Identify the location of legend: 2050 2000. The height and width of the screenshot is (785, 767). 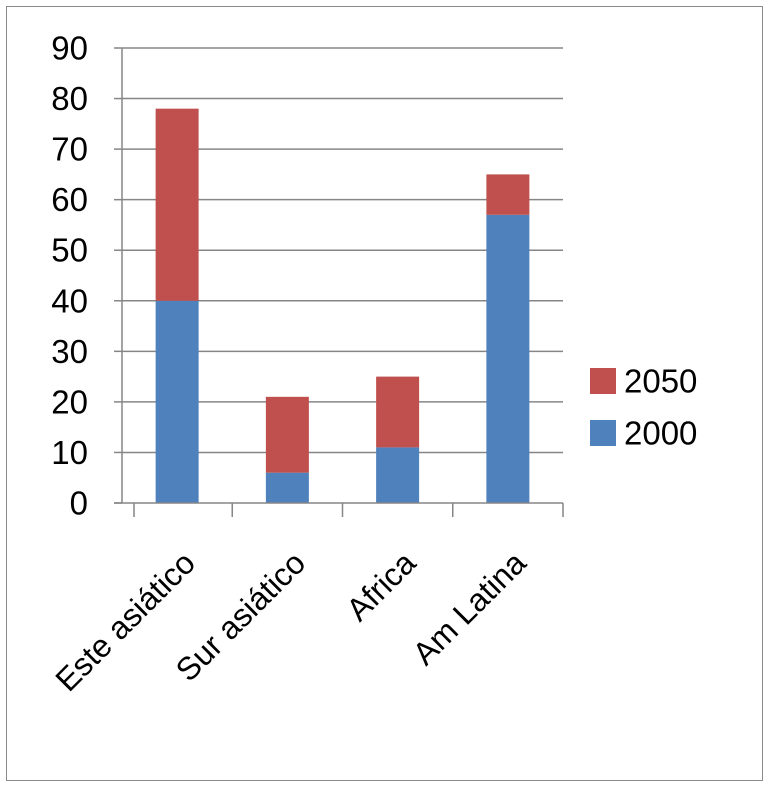
(643, 407).